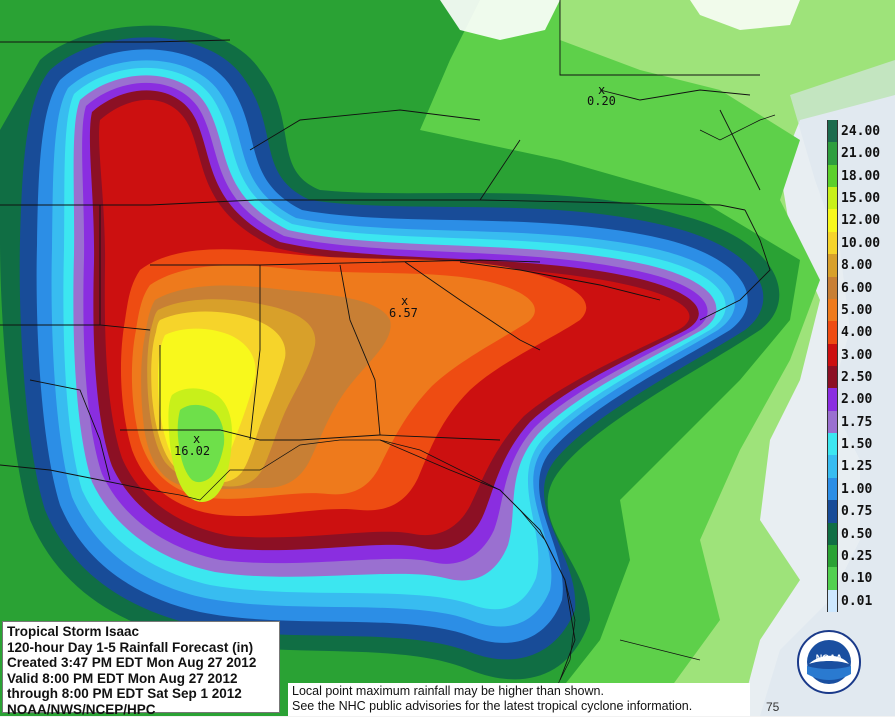 The height and width of the screenshot is (717, 895). I want to click on legend-label: 1.25, so click(856, 466).